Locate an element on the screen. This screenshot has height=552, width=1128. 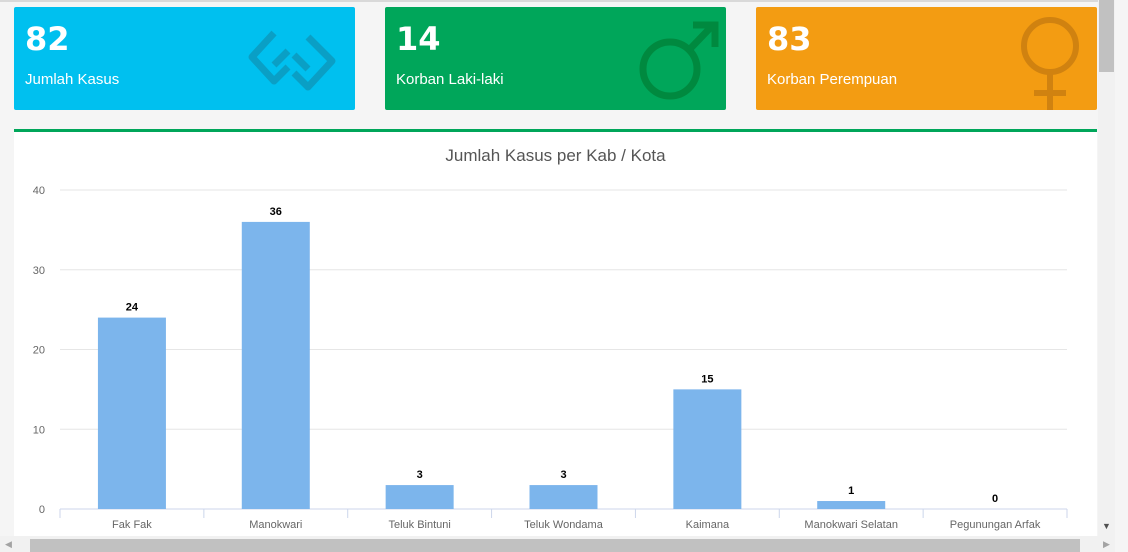
korban-laki-label: Korban Laki-laki is located at coordinates (450, 79).